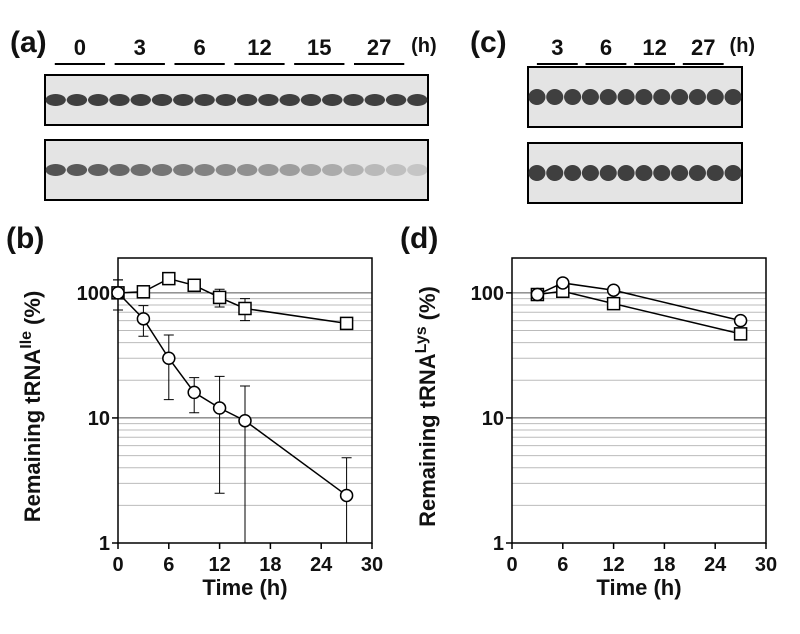 This screenshot has height=634, width=800. I want to click on panel-label: (a), so click(28, 42).